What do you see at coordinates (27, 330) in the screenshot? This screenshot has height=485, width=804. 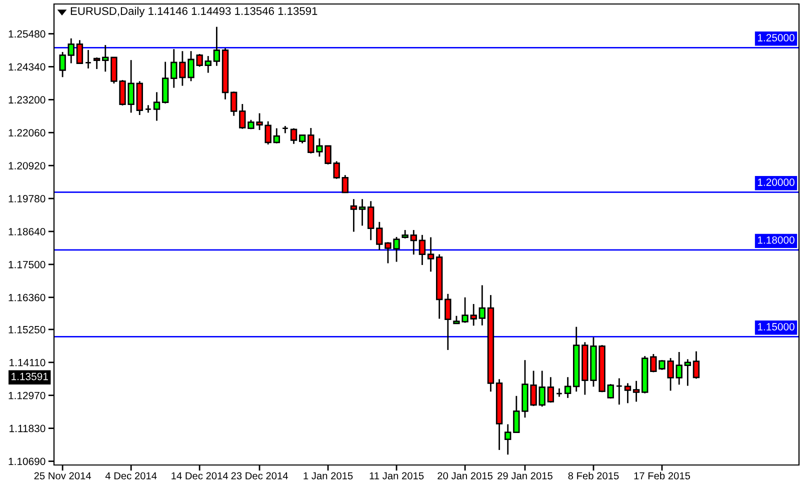 I see `y-tick-label: 1.15250` at bounding box center [27, 330].